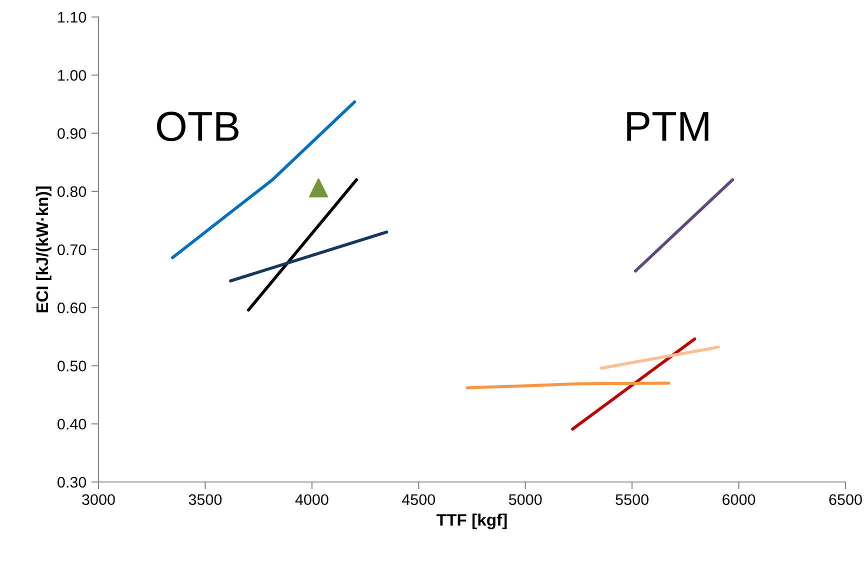 Image resolution: width=866 pixels, height=562 pixels. What do you see at coordinates (205, 500) in the screenshot?
I see `x-tick-label: 3500` at bounding box center [205, 500].